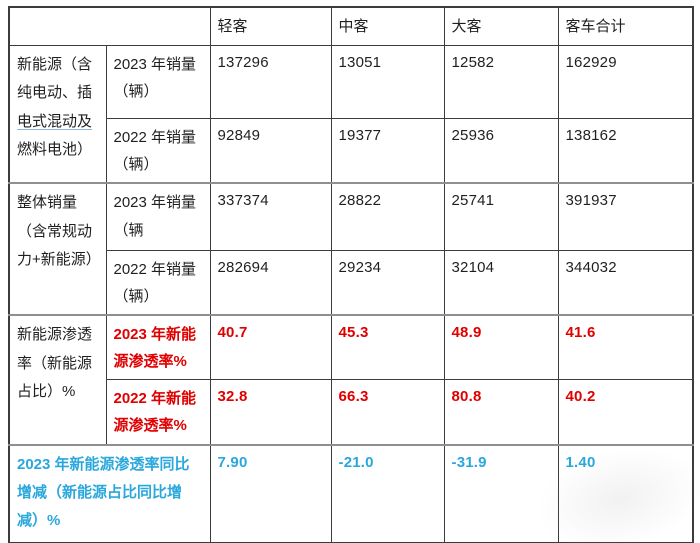 This screenshot has width=700, height=543. Describe the element at coordinates (55, 121) in the screenshot. I see `label-part-underlined: 电式混动及` at that location.